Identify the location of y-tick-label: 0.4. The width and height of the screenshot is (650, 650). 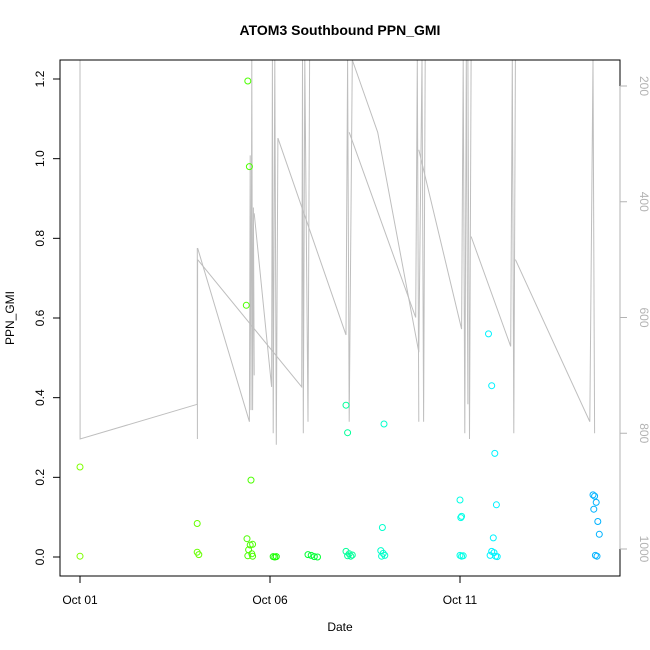
(40, 397).